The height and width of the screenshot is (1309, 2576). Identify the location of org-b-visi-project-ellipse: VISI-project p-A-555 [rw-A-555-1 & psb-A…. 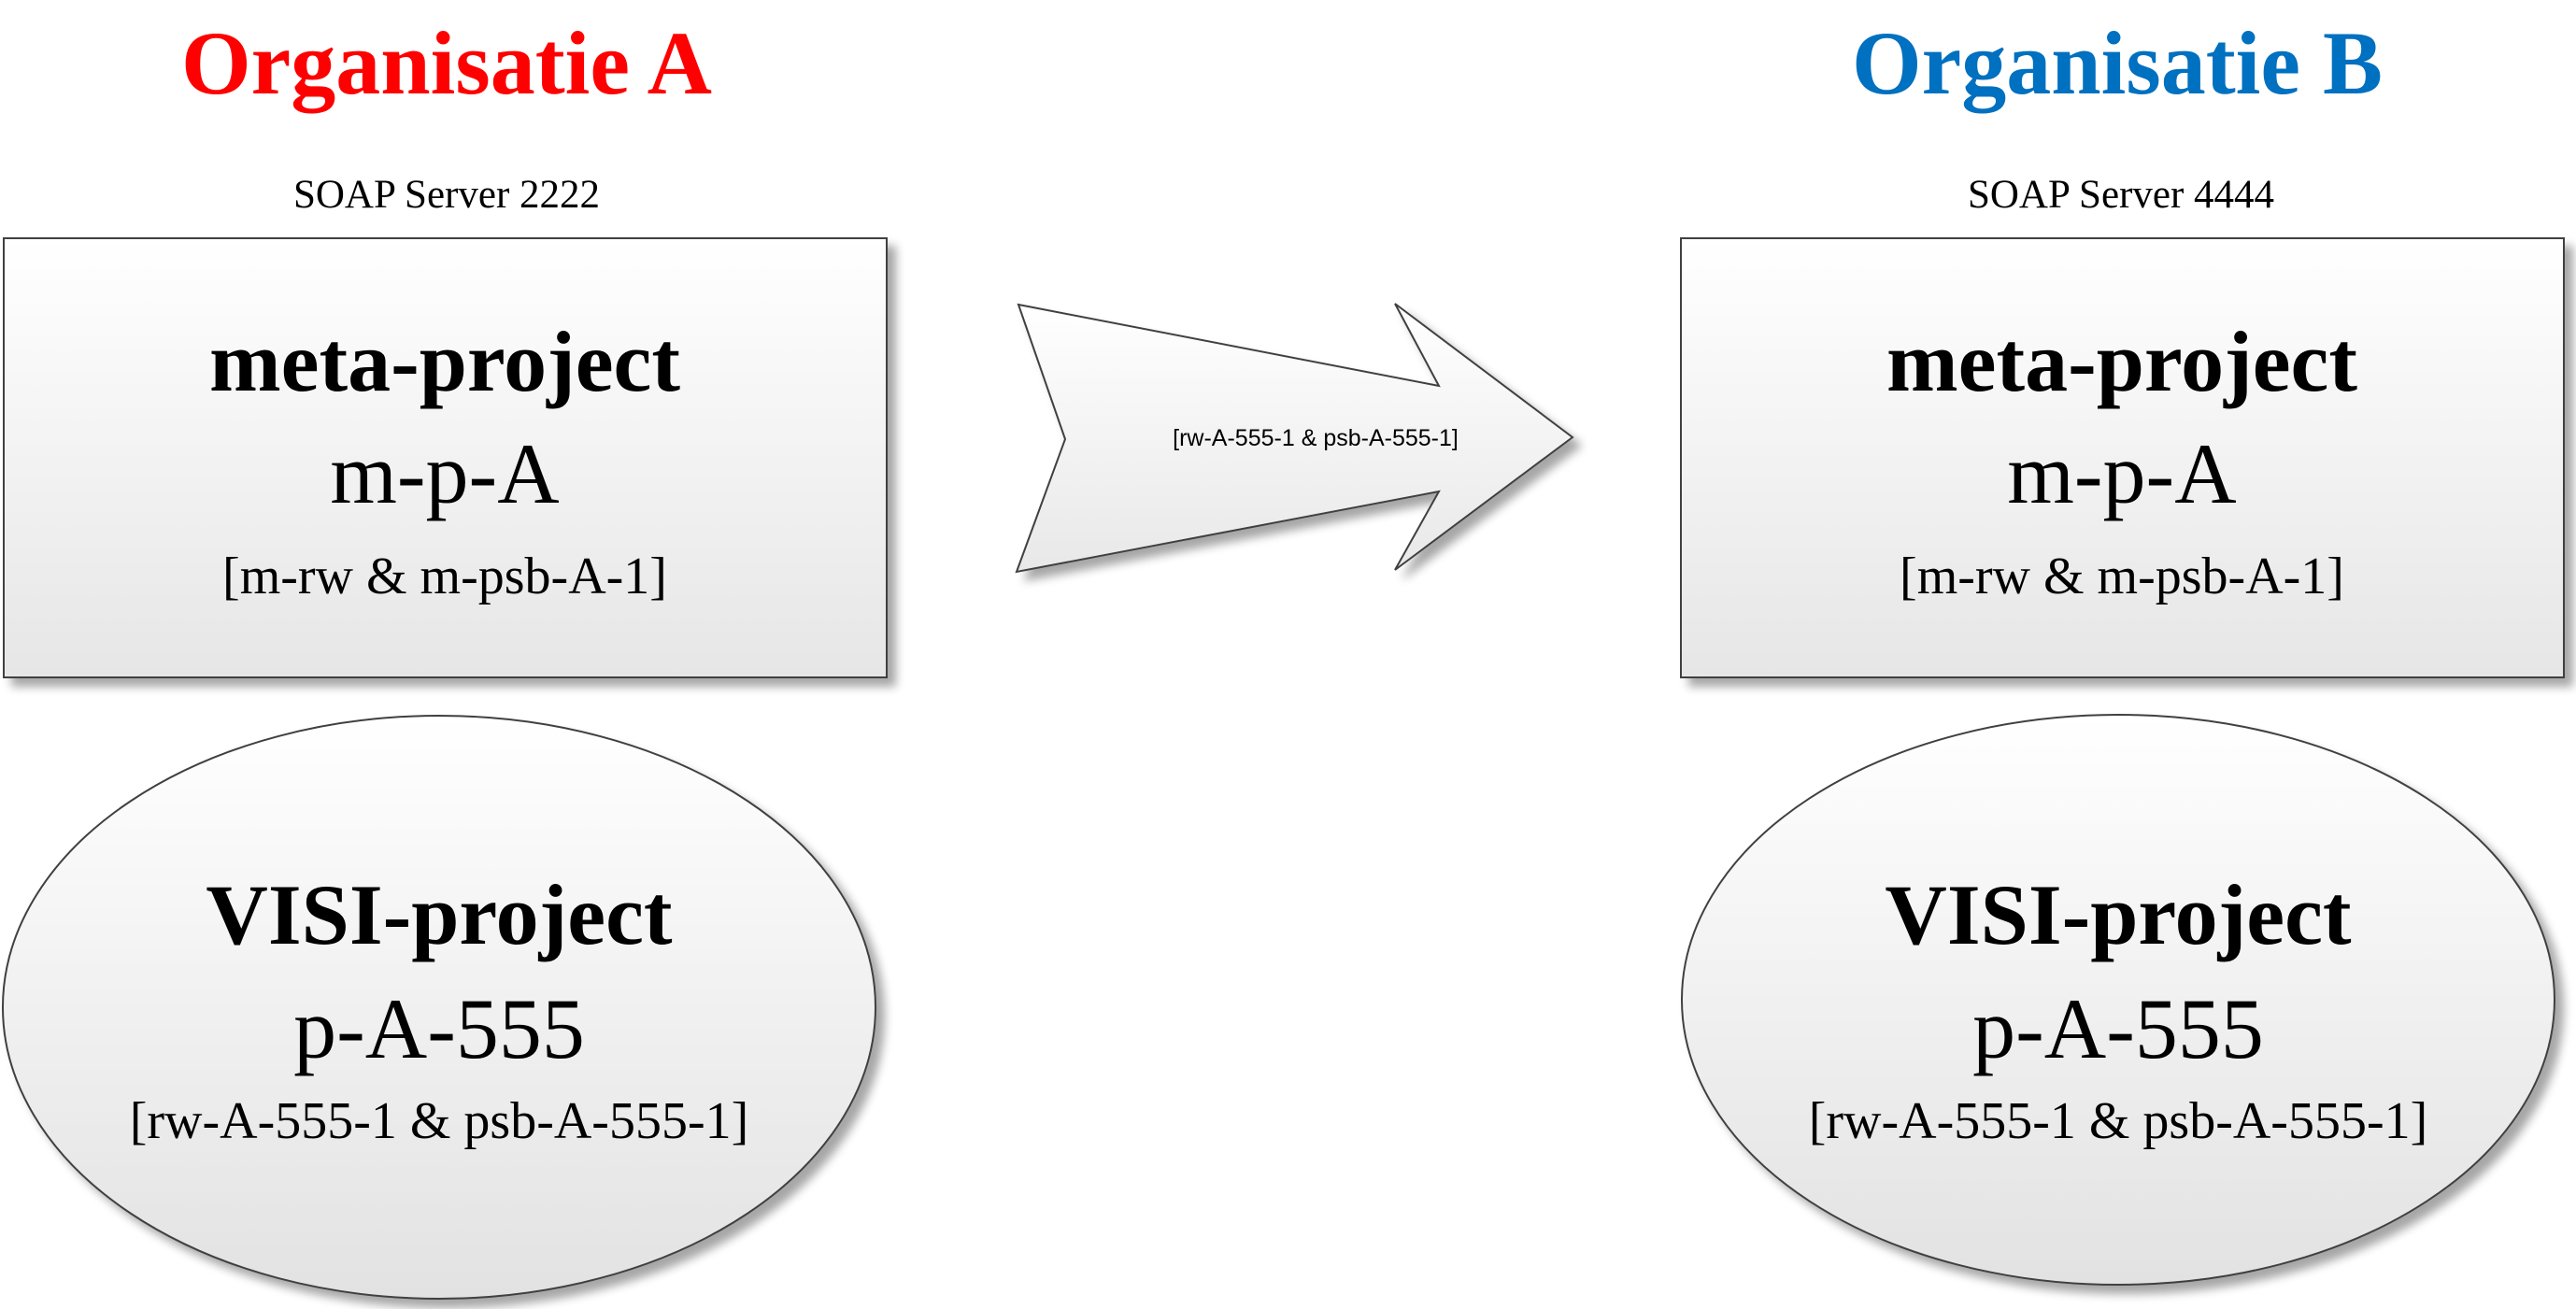
(2118, 1000).